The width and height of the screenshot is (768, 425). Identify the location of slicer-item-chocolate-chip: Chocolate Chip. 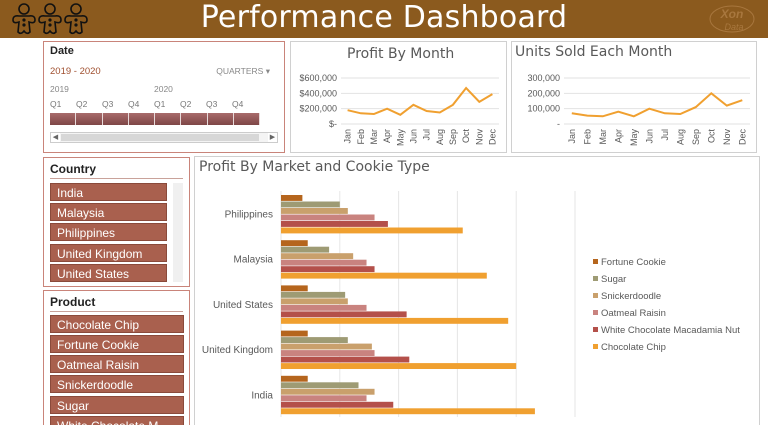
(117, 324).